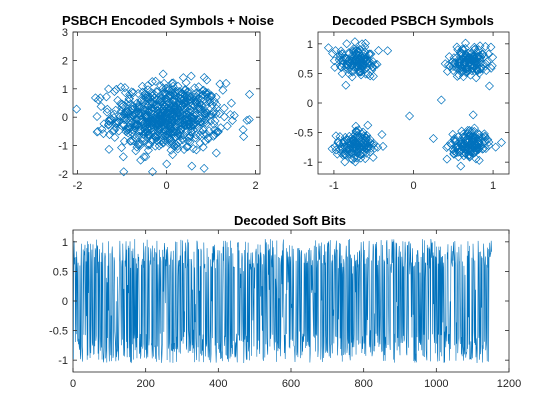 The height and width of the screenshot is (420, 560). What do you see at coordinates (291, 384) in the screenshot?
I see `x-tick-label: 600` at bounding box center [291, 384].